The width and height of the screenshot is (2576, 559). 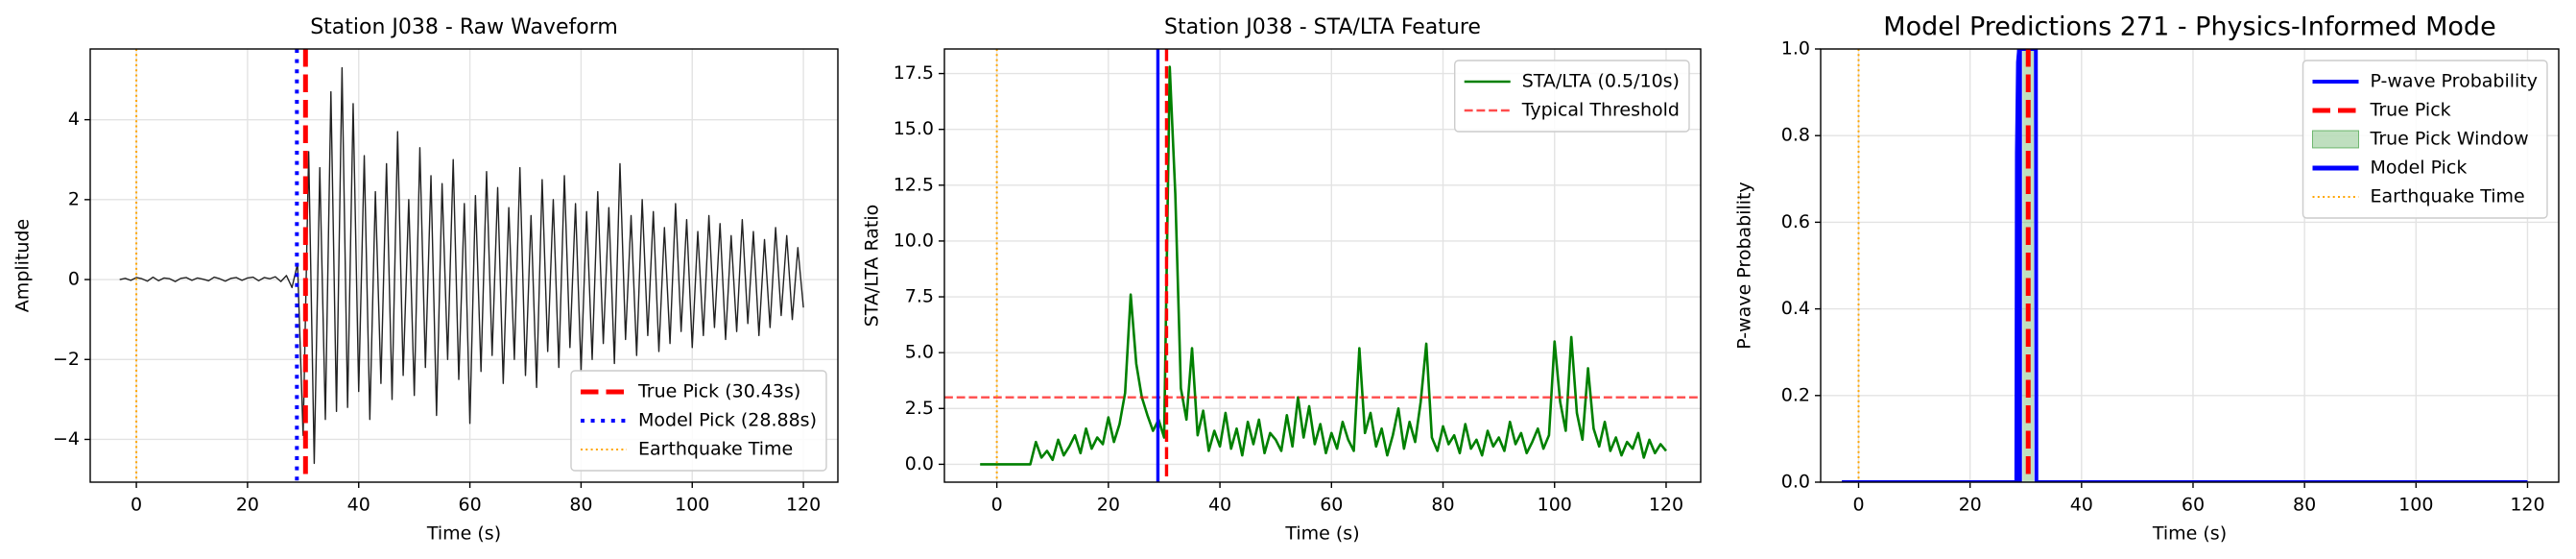 What do you see at coordinates (727, 420) in the screenshot?
I see `legend-label: Model Pick (28.88s)` at bounding box center [727, 420].